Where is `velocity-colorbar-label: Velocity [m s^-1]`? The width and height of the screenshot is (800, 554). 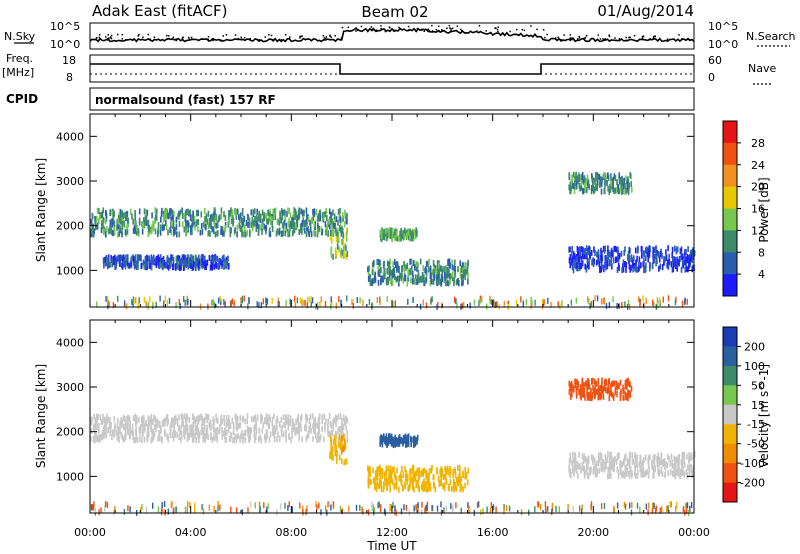 velocity-colorbar-label: Velocity [m s^-1] is located at coordinates (764, 416).